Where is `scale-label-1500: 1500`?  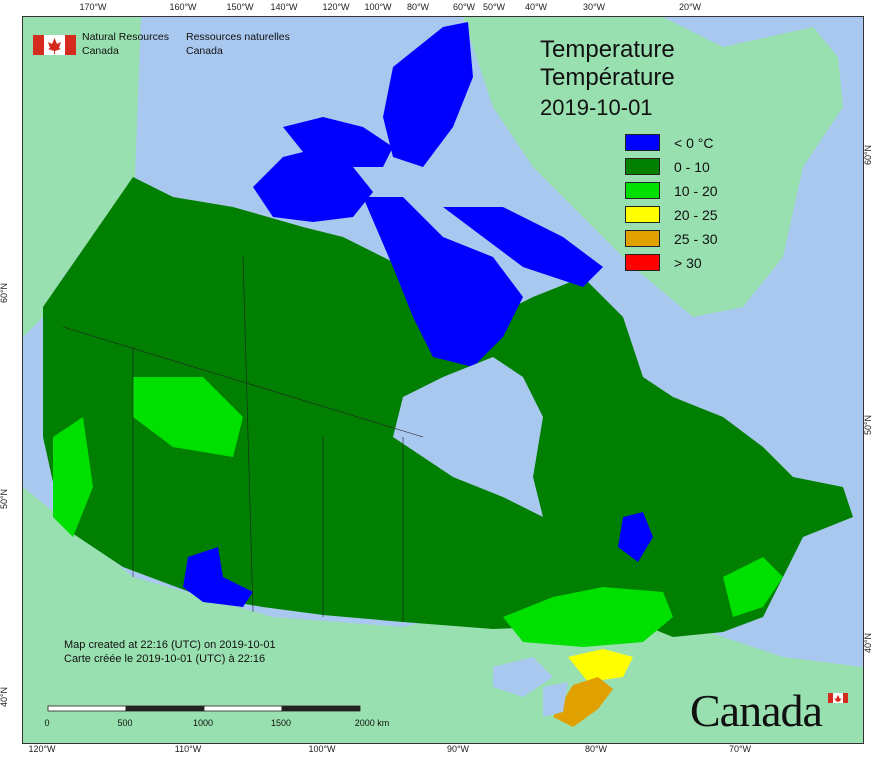
scale-label-1500: 1500 is located at coordinates (281, 723).